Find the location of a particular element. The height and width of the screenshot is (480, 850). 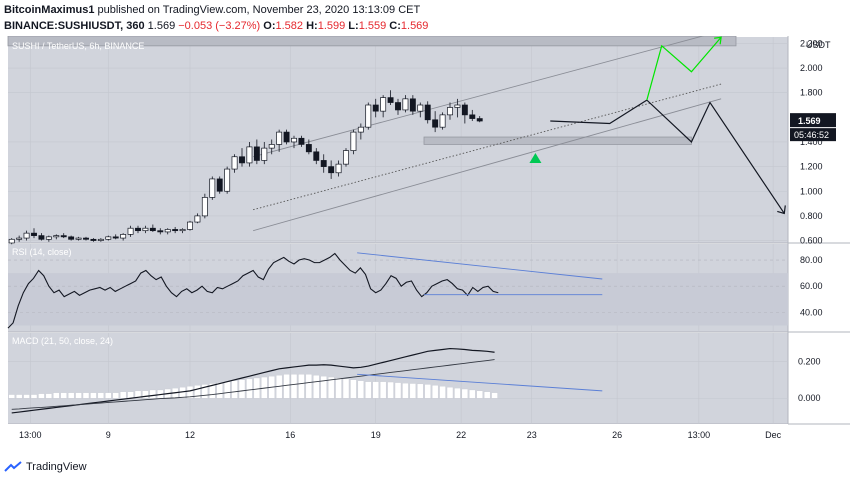

time-tick-label: 22 is located at coordinates (461, 435).